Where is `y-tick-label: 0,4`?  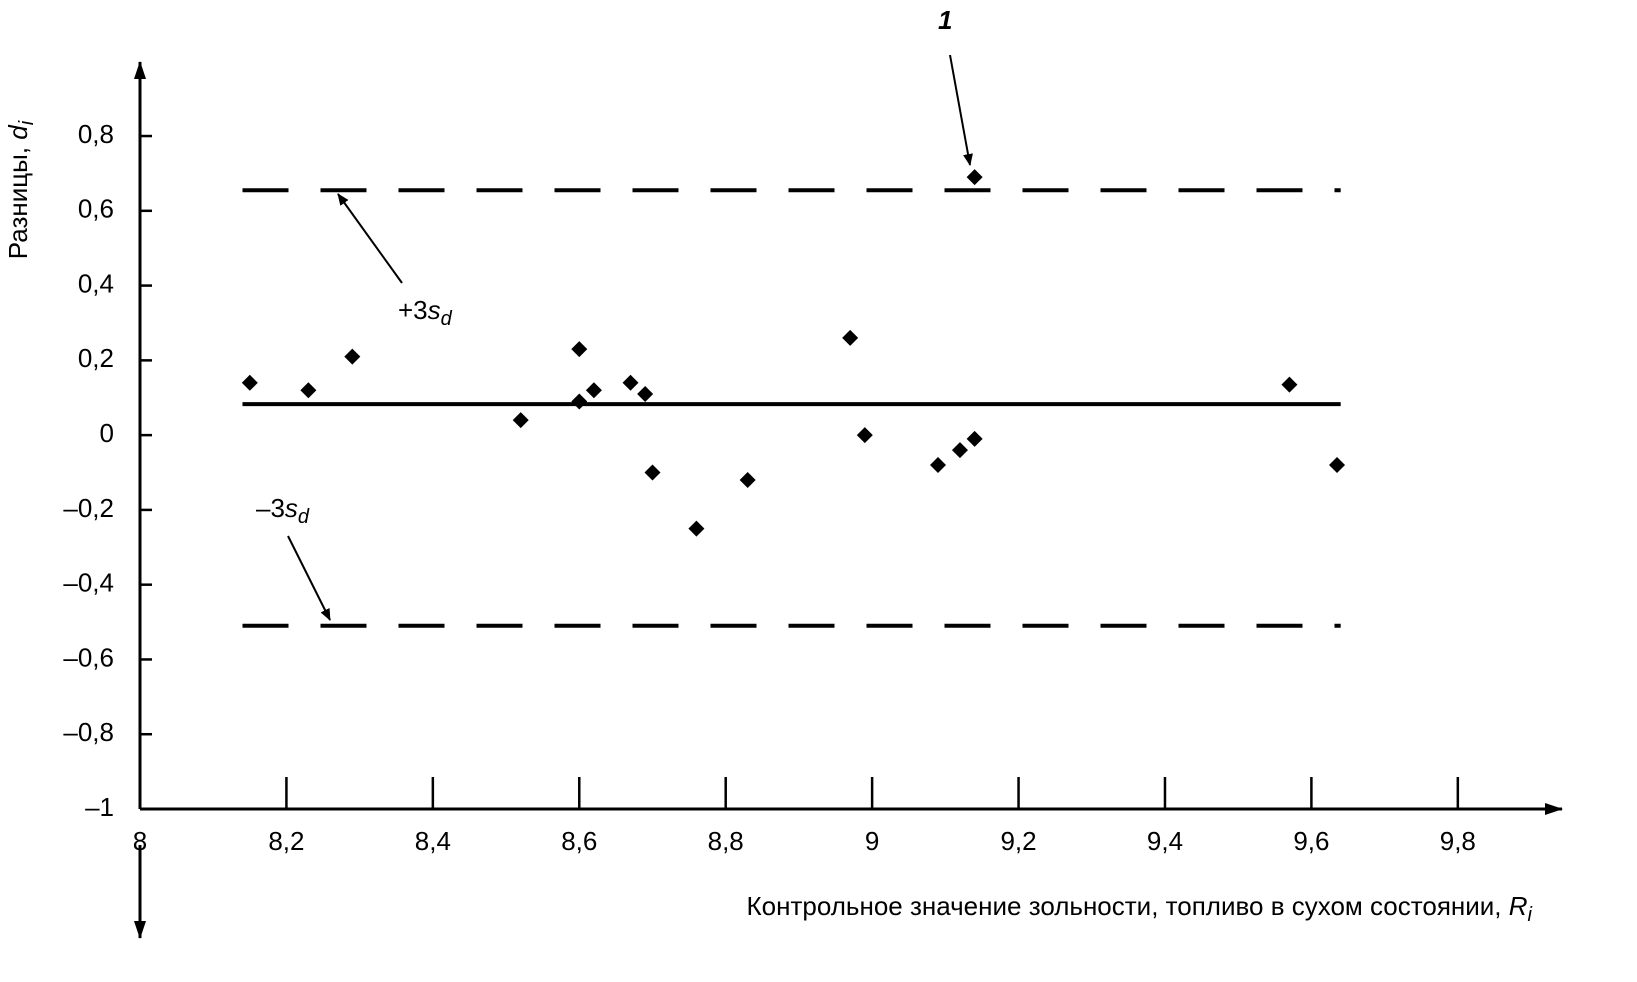
y-tick-label: 0,4 is located at coordinates (96, 283).